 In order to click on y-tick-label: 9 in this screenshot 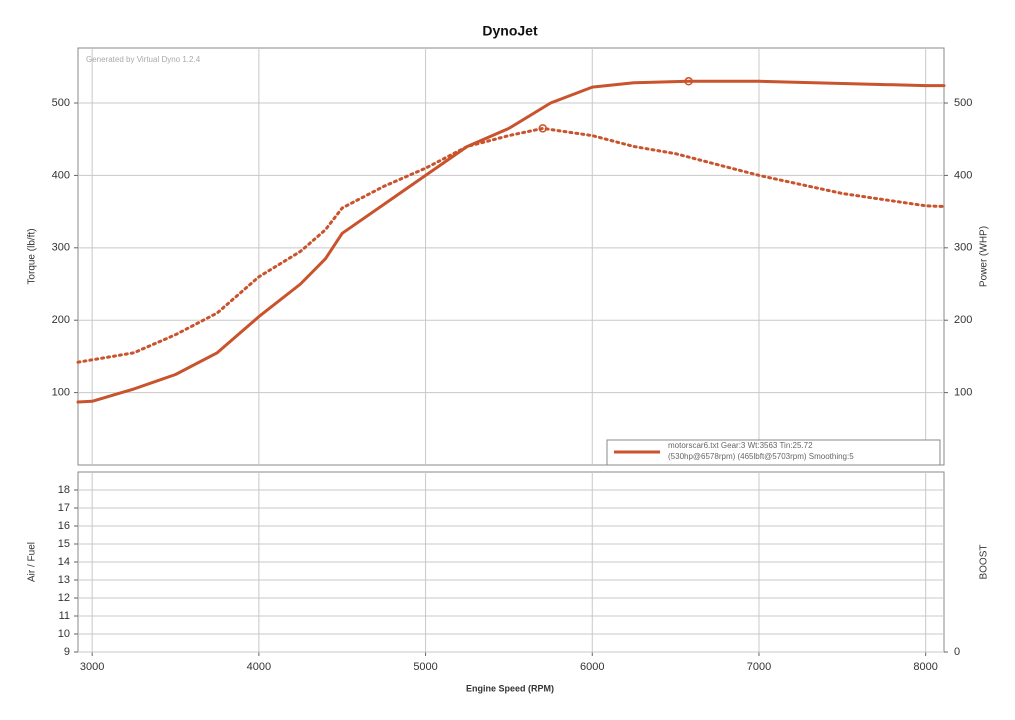, I will do `click(67, 652)`.